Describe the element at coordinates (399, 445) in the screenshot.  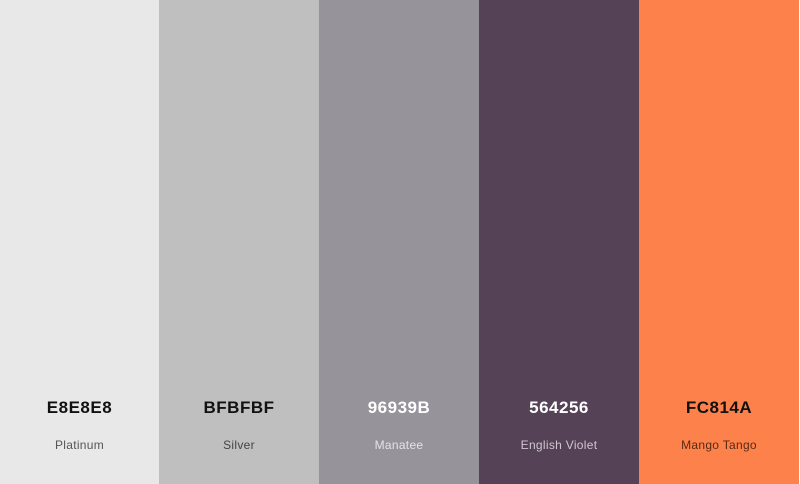
I see `swatch-color-name: Manatee` at that location.